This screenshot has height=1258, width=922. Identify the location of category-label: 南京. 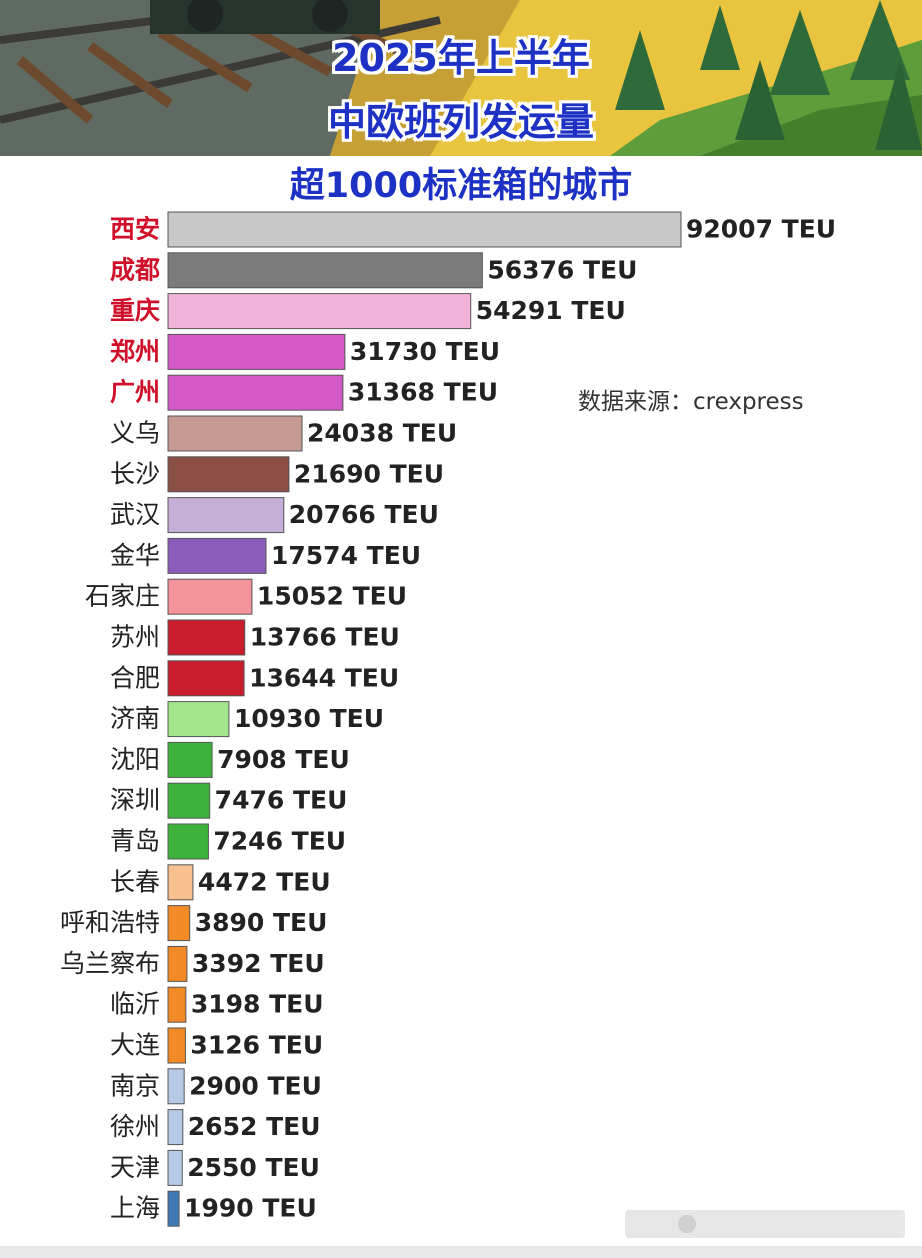
(135, 1085).